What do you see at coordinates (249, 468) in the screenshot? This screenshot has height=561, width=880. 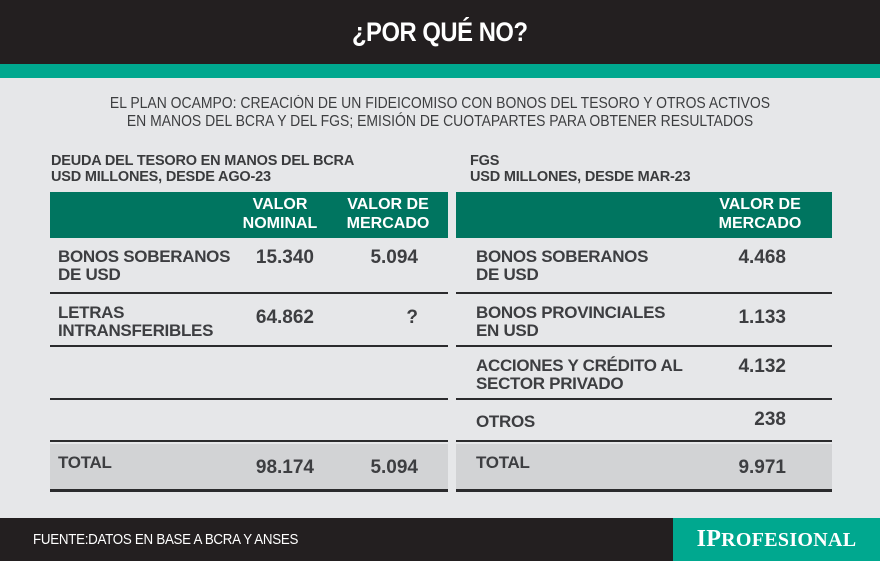 I see `total-row: TOTAL 98.174 5.094` at bounding box center [249, 468].